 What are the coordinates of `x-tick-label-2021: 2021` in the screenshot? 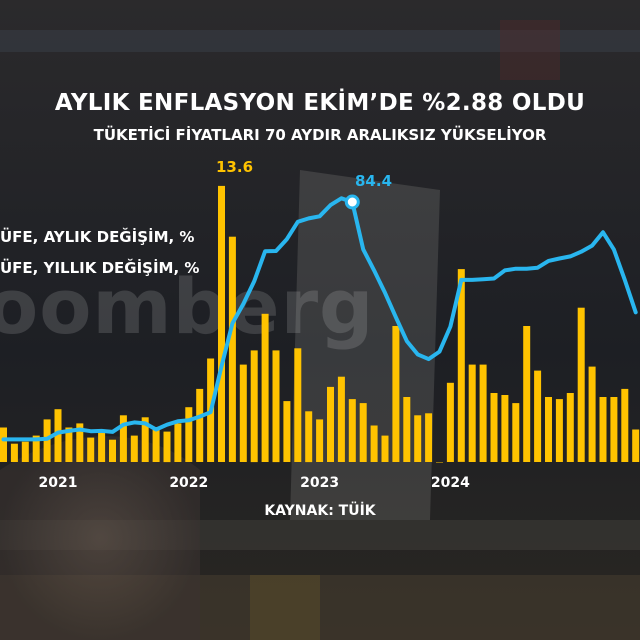 It's located at (58, 483).